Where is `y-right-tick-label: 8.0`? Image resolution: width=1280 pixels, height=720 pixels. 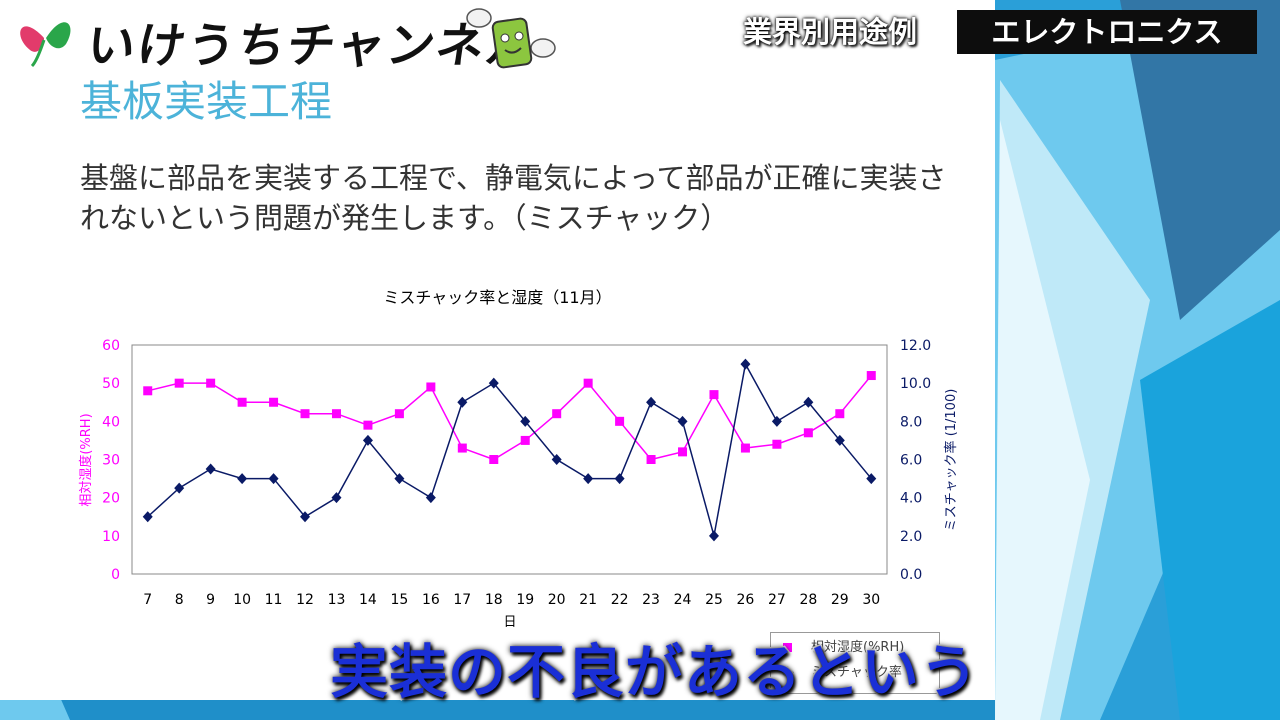
y-right-tick-label: 8.0 is located at coordinates (911, 422).